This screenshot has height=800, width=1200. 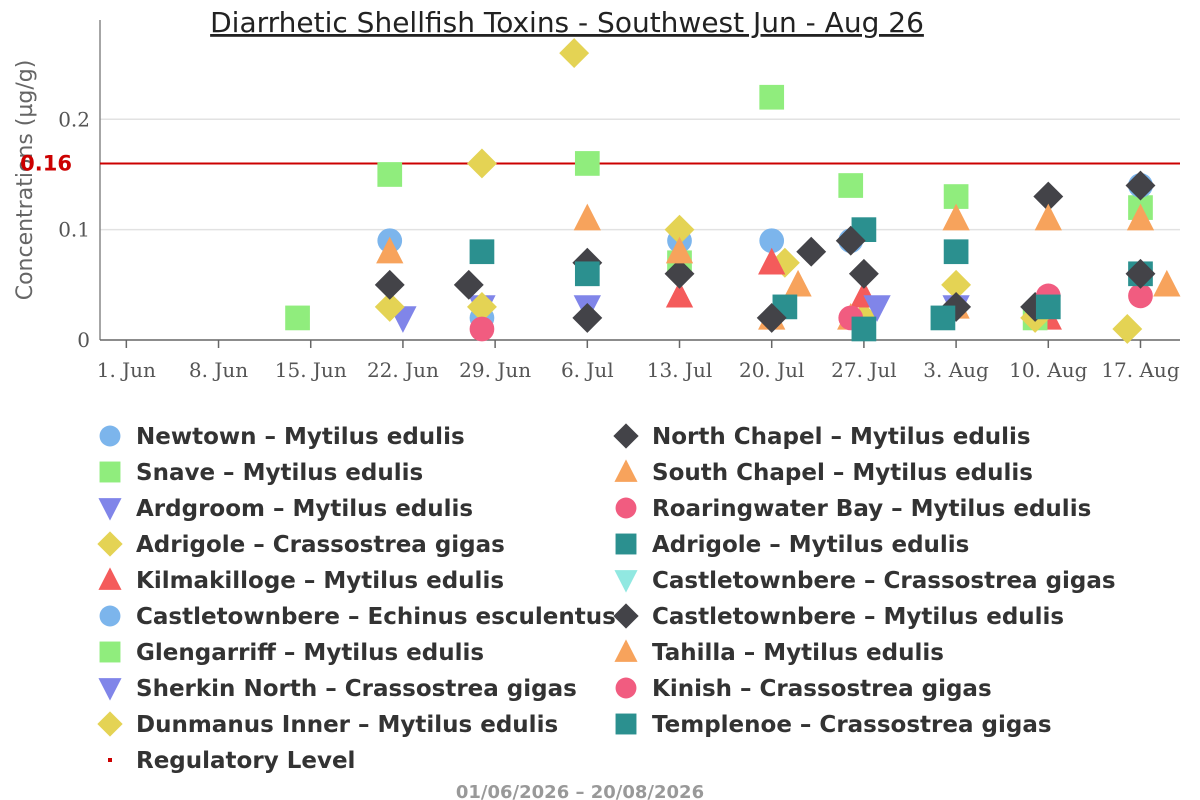 What do you see at coordinates (74, 119) in the screenshot?
I see `y-tick-label: 0.2` at bounding box center [74, 119].